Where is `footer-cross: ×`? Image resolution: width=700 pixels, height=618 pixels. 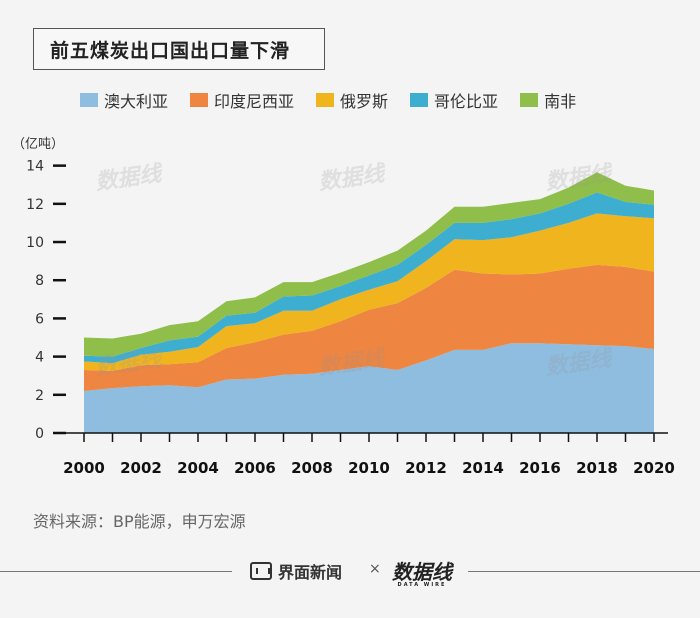
footer-cross: × is located at coordinates (375, 569).